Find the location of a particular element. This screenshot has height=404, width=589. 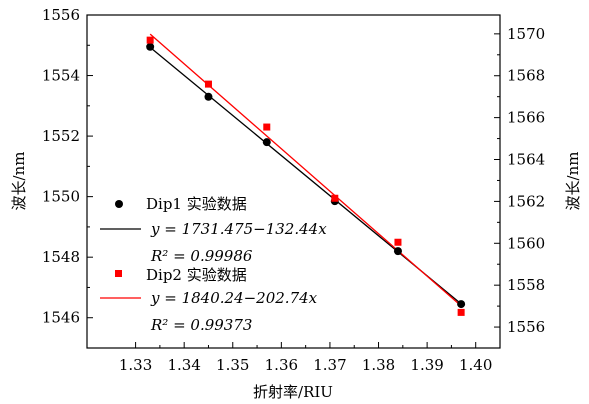

legend-r2-fit1: R² = 0.99986 is located at coordinates (201, 256).